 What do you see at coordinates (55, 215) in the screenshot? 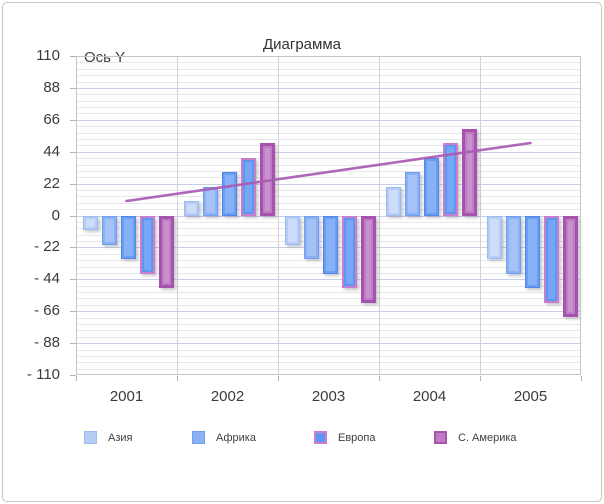
I see `y-axis-tick-label: 0` at bounding box center [55, 215].